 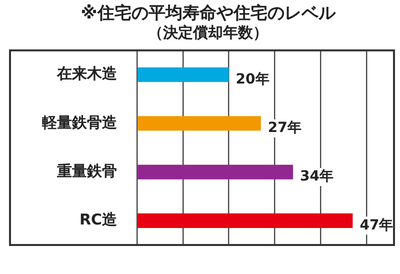 What do you see at coordinates (317, 176) in the screenshot?
I see `data-label: 34年` at bounding box center [317, 176].